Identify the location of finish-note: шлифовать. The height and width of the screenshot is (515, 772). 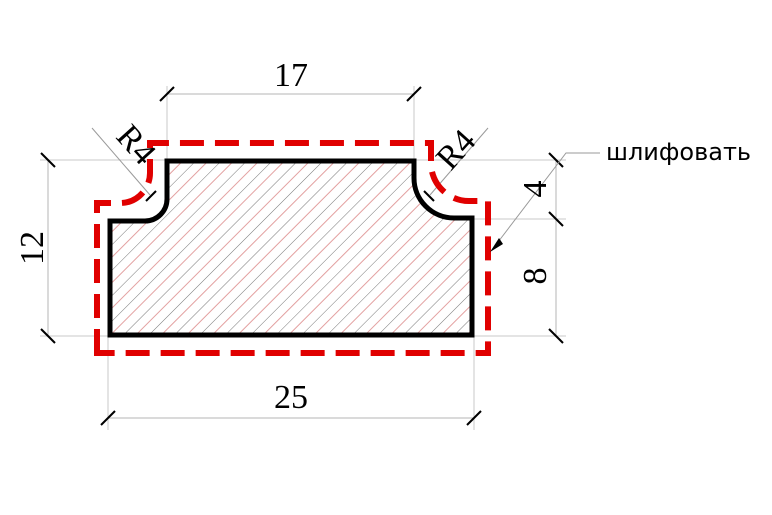
(678, 152).